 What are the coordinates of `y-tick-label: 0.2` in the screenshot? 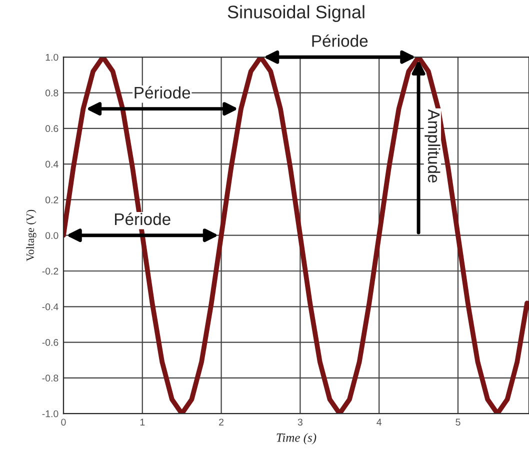 It's located at (51, 200).